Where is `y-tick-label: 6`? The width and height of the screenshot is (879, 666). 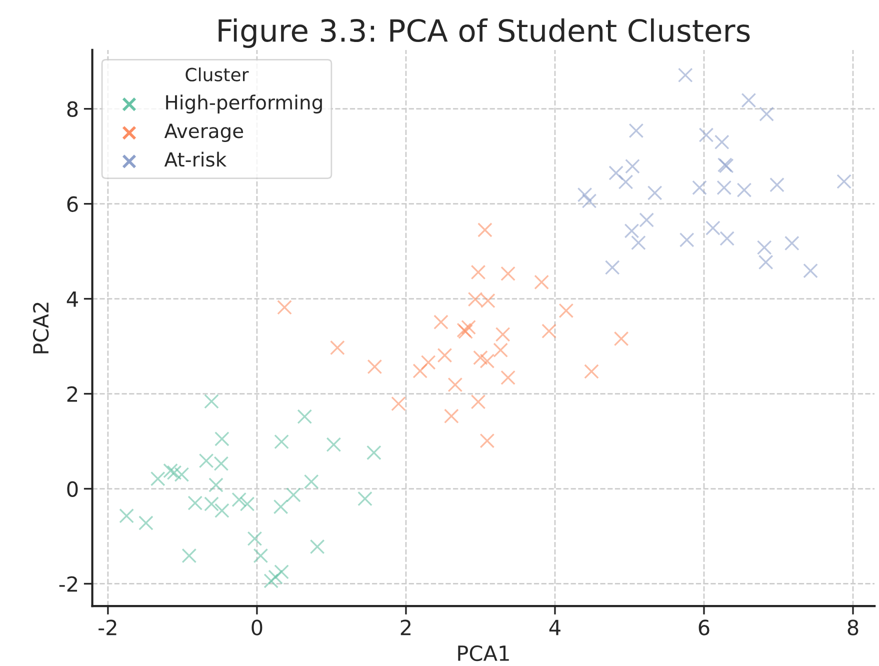
y-tick-label: 6 is located at coordinates (72, 204).